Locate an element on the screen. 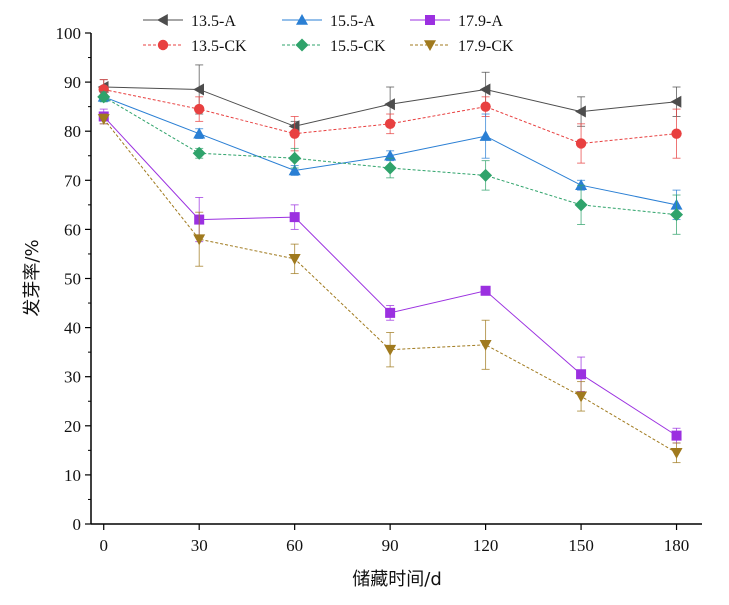  legend-item: 17.9-A is located at coordinates (456, 21).